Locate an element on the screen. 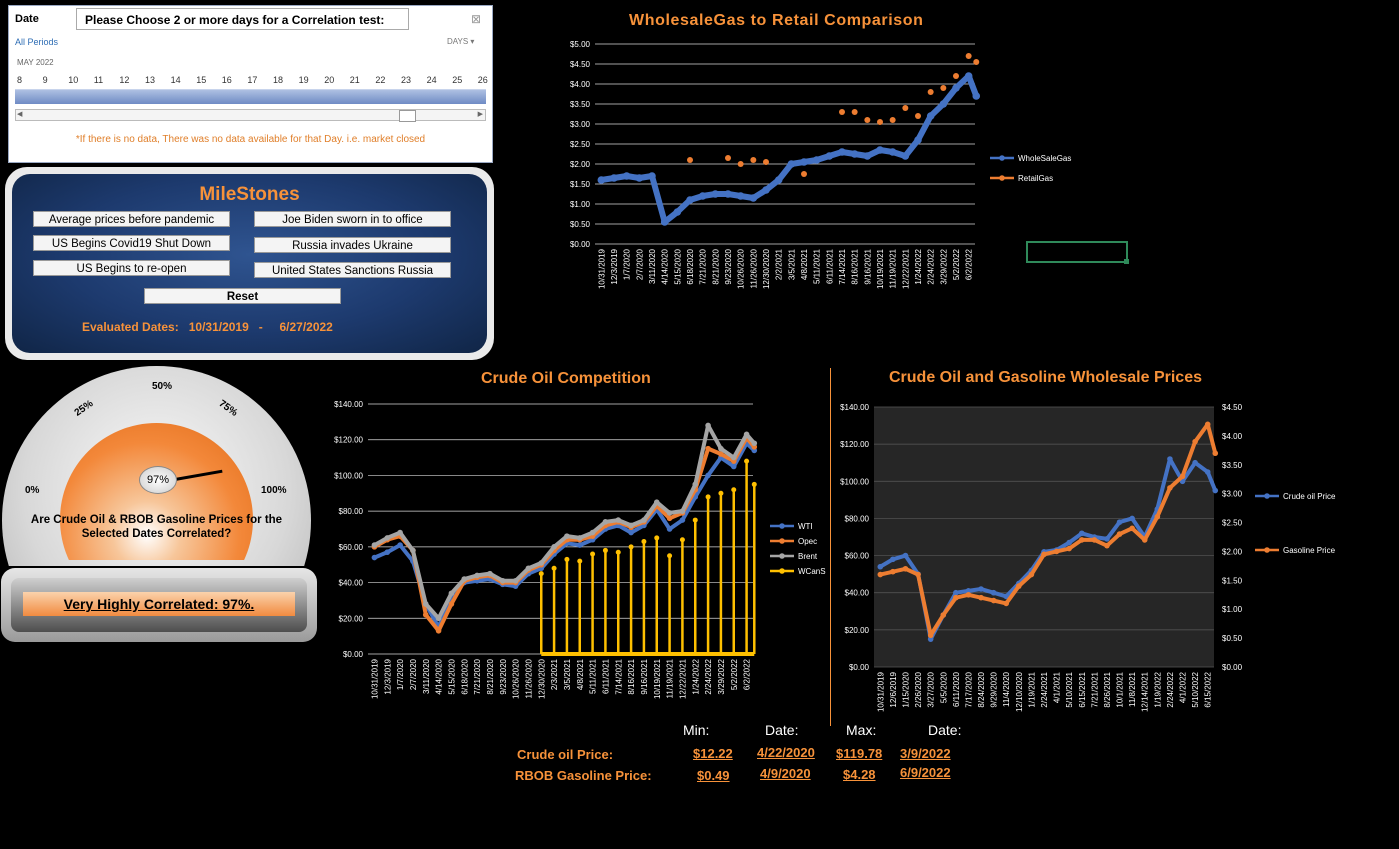  header-min-date: Date: is located at coordinates (782, 730).